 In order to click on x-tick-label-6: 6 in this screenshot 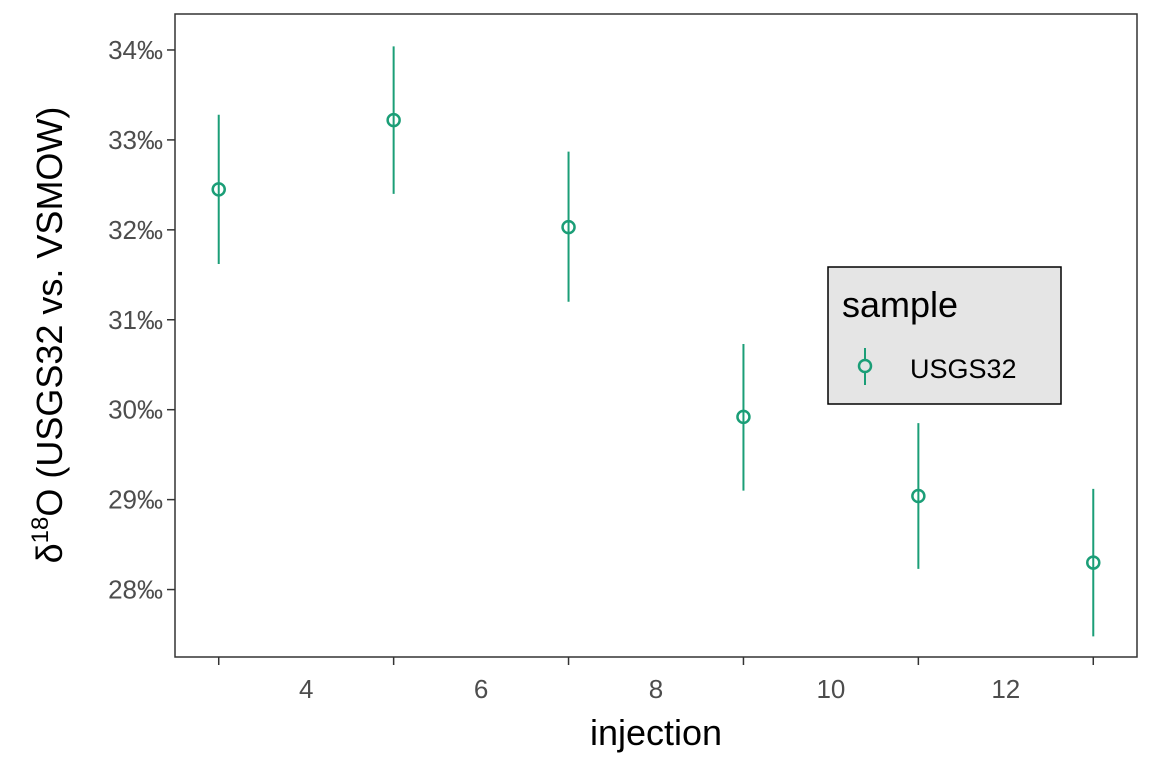, I will do `click(481, 689)`.